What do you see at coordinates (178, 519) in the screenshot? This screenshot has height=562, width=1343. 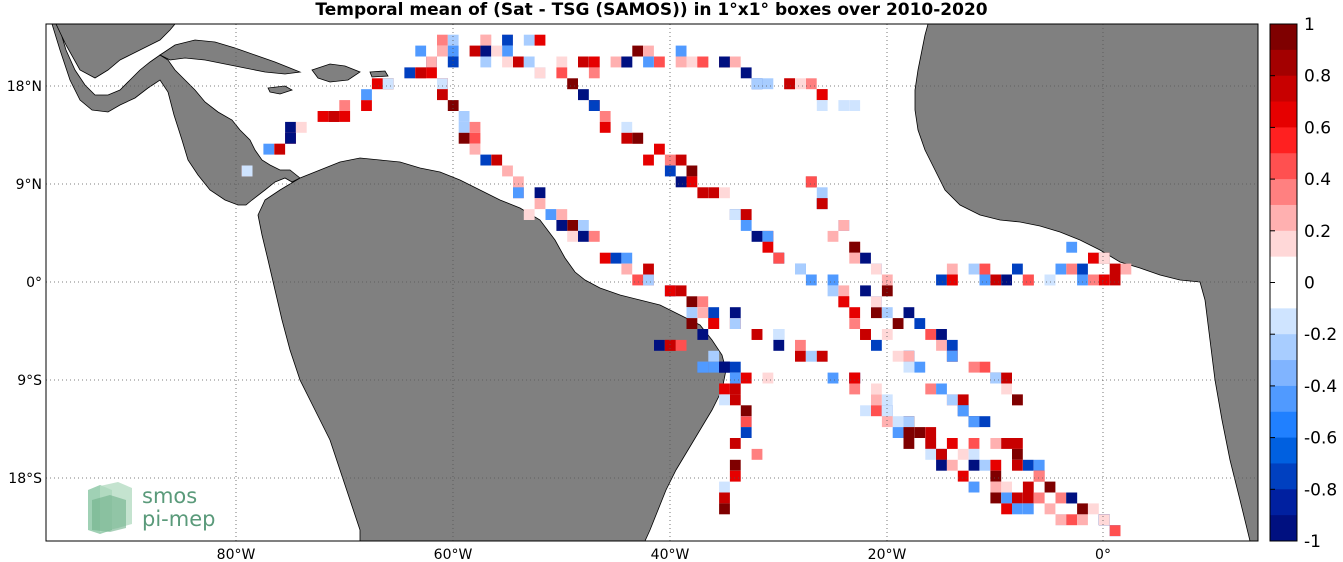 I see `logo-line2: pi-mep` at bounding box center [178, 519].